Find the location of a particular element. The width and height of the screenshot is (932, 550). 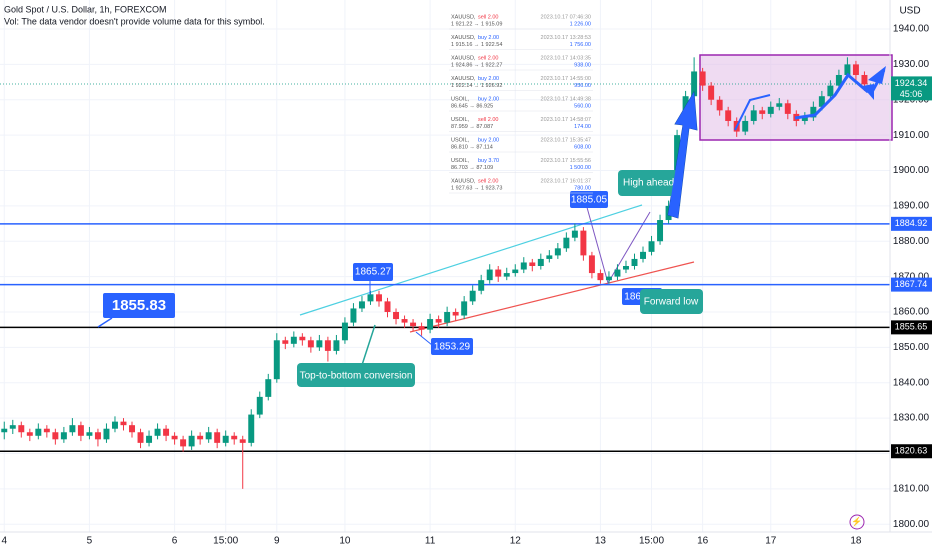

trade-profit: 560.00 is located at coordinates (582, 106).